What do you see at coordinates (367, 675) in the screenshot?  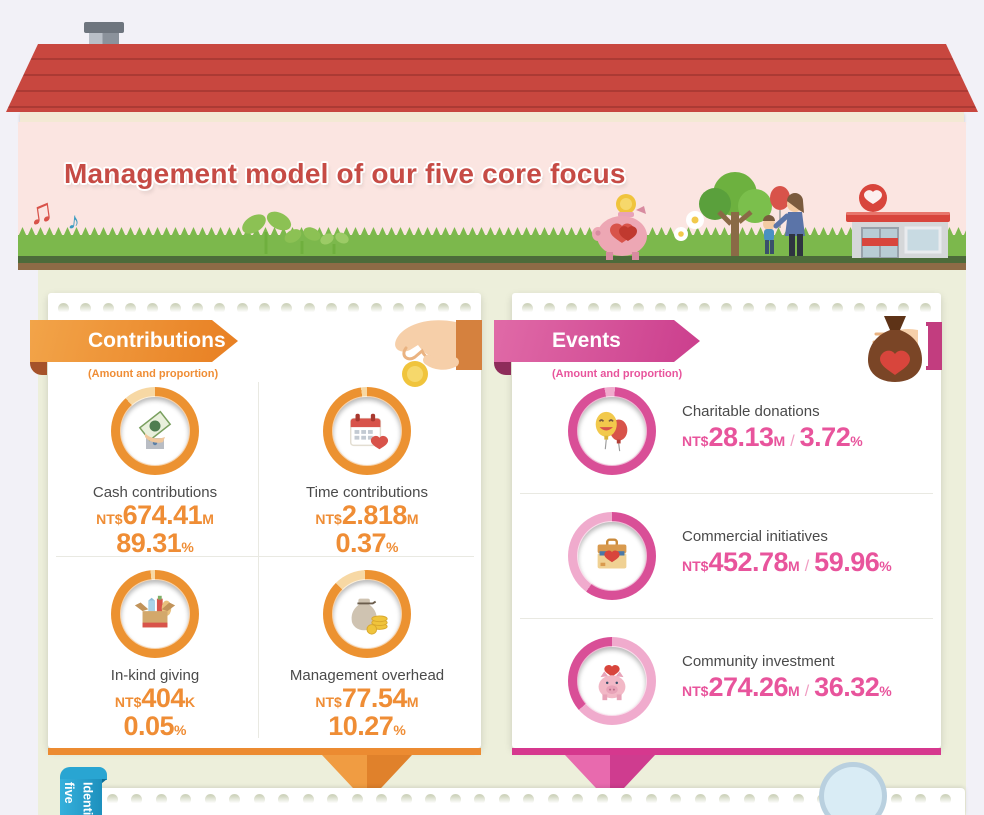 I see `item-label: Management overhead` at bounding box center [367, 675].